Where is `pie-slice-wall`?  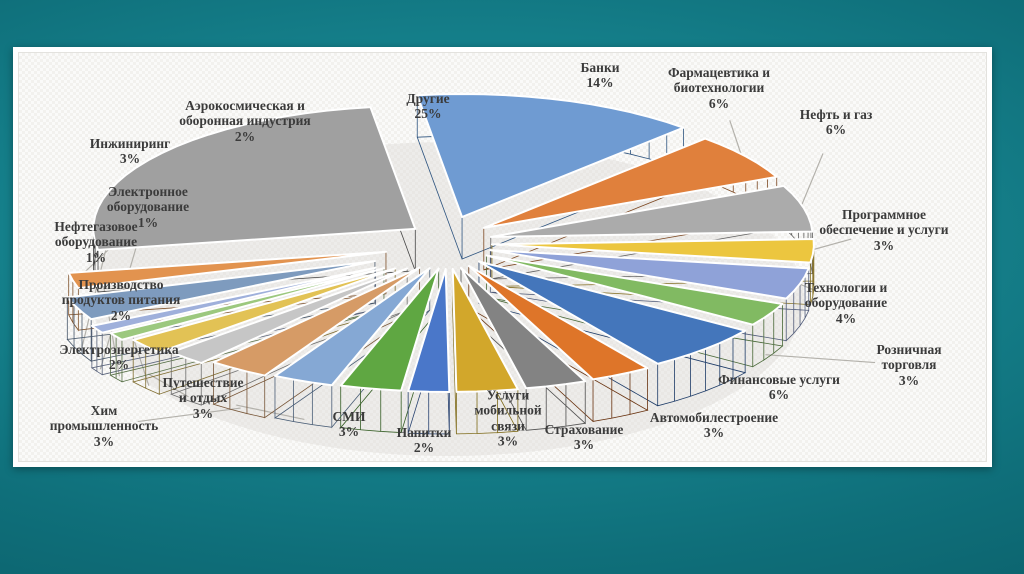
pie-slice-wall is located at coordinates (316, 342).